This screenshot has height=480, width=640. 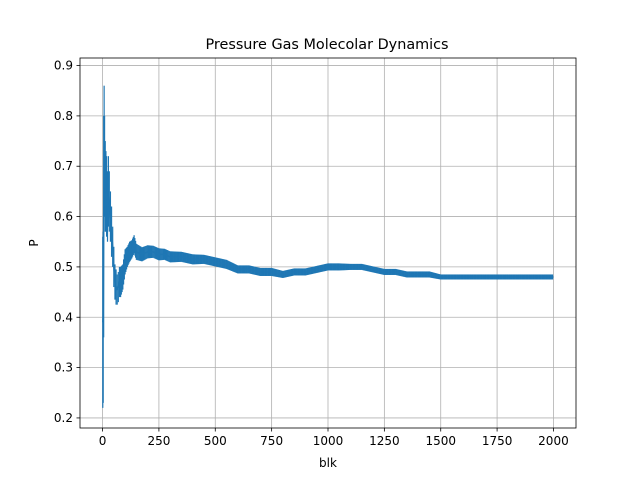 I want to click on y-axis: 0.2 0.3 0.4 0.5 0.6 0.7 0.8 0.9, so click(x=67, y=242).